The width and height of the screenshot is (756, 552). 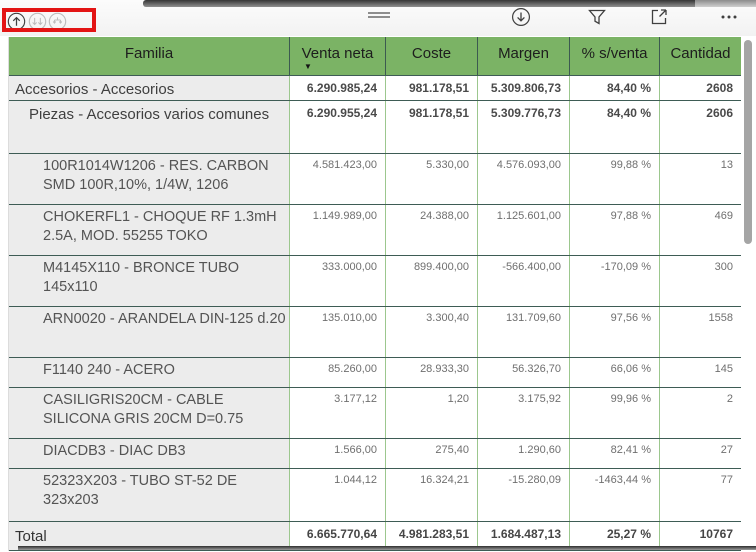 I want to click on cell-cantidad: 27, so click(x=700, y=453).